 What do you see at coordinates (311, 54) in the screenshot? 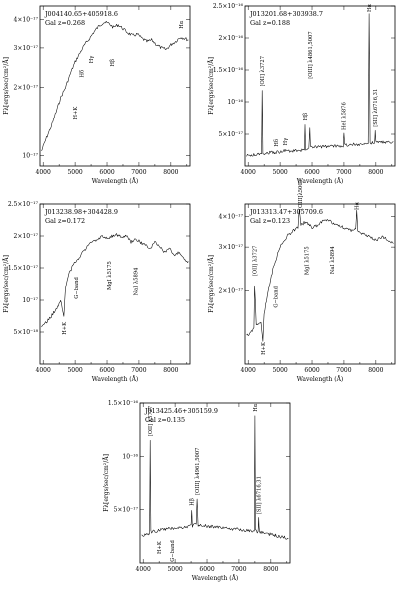
I see `line-label: [OIII] λ4861,5007` at bounding box center [311, 54].